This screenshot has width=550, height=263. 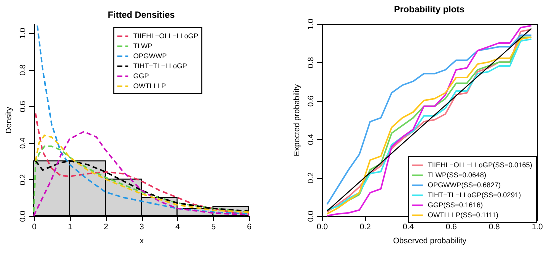 I want to click on chart-title: Probability plots, so click(x=429, y=9).